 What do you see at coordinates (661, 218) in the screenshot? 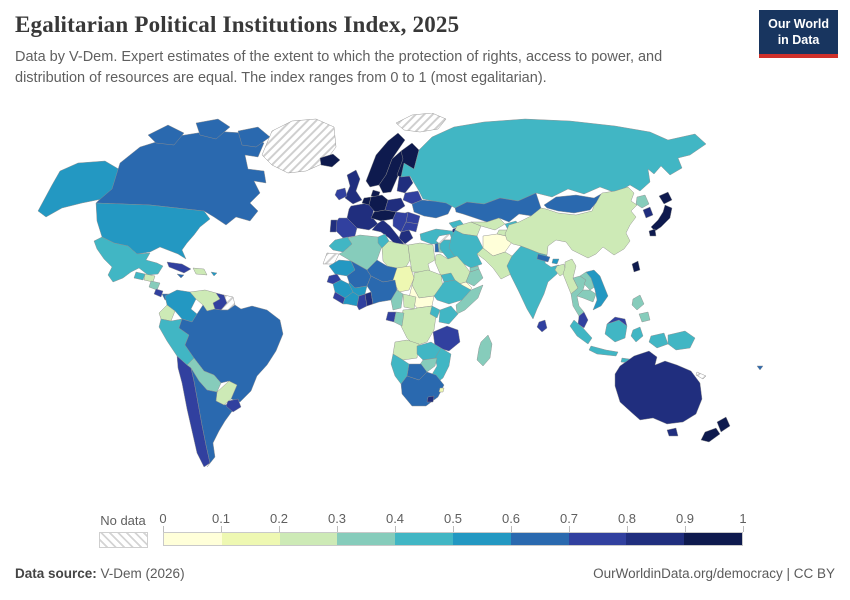
I see `map-region-honshu` at bounding box center [661, 218].